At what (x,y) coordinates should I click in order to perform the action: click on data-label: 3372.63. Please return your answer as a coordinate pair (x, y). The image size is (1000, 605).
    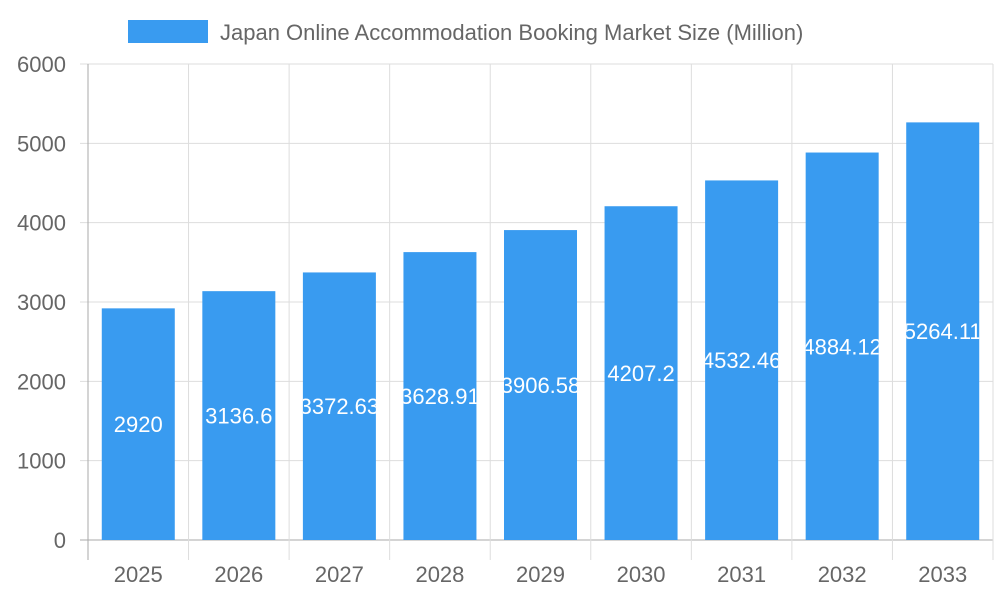
    Looking at the image, I should click on (340, 406).